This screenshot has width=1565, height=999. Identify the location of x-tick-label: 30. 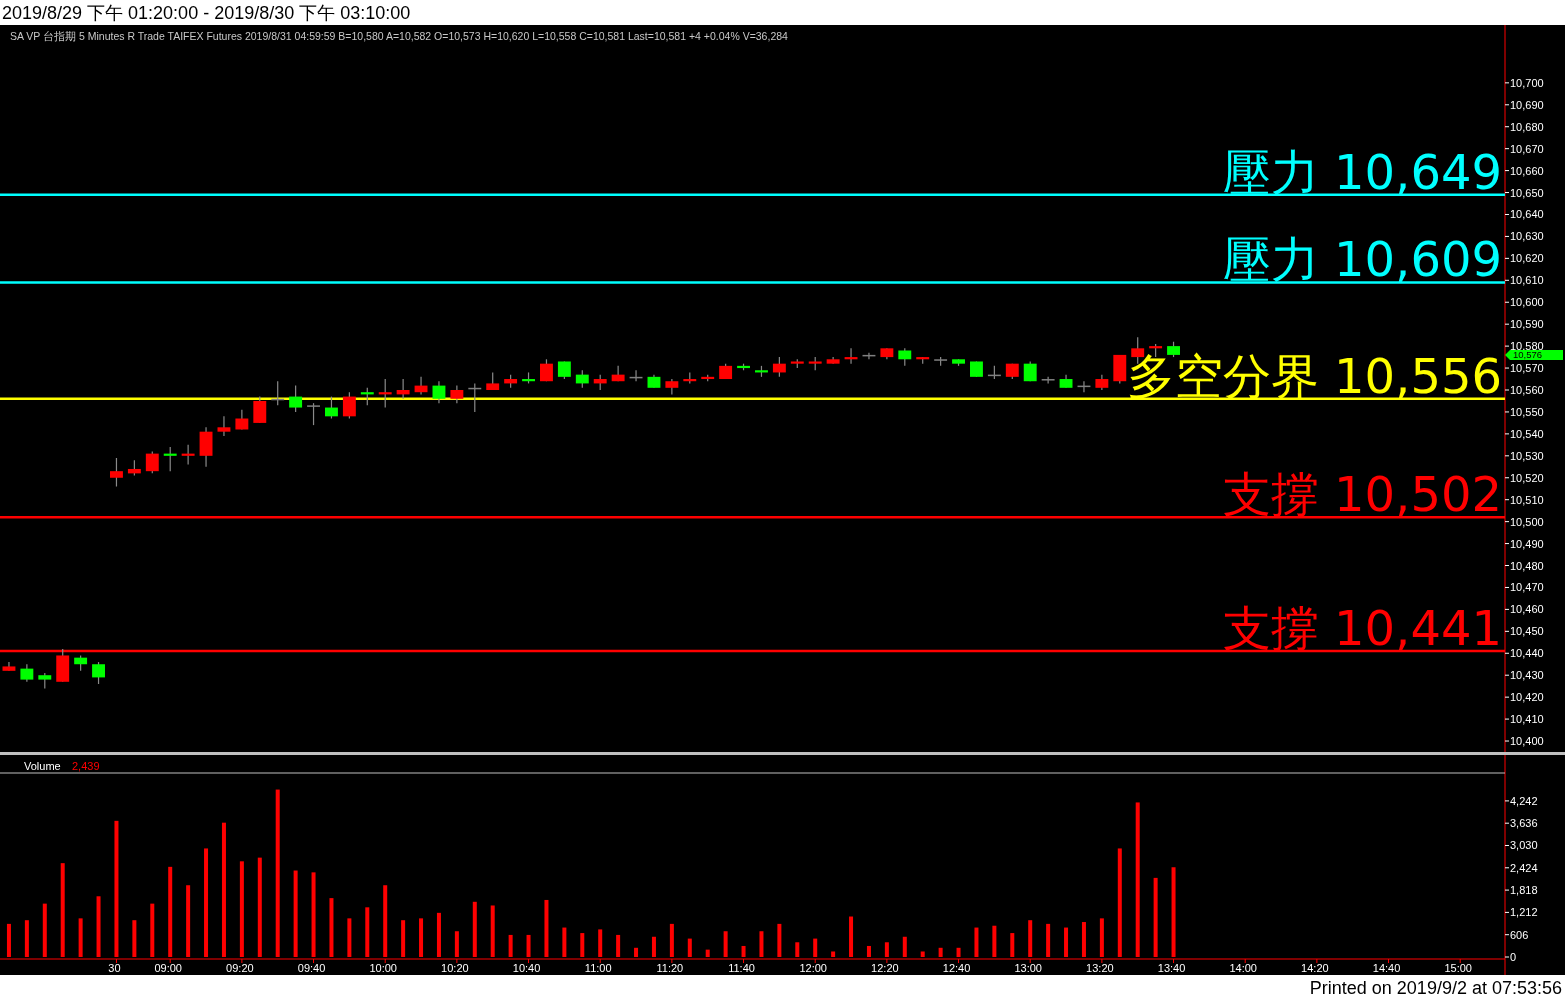
(114, 968).